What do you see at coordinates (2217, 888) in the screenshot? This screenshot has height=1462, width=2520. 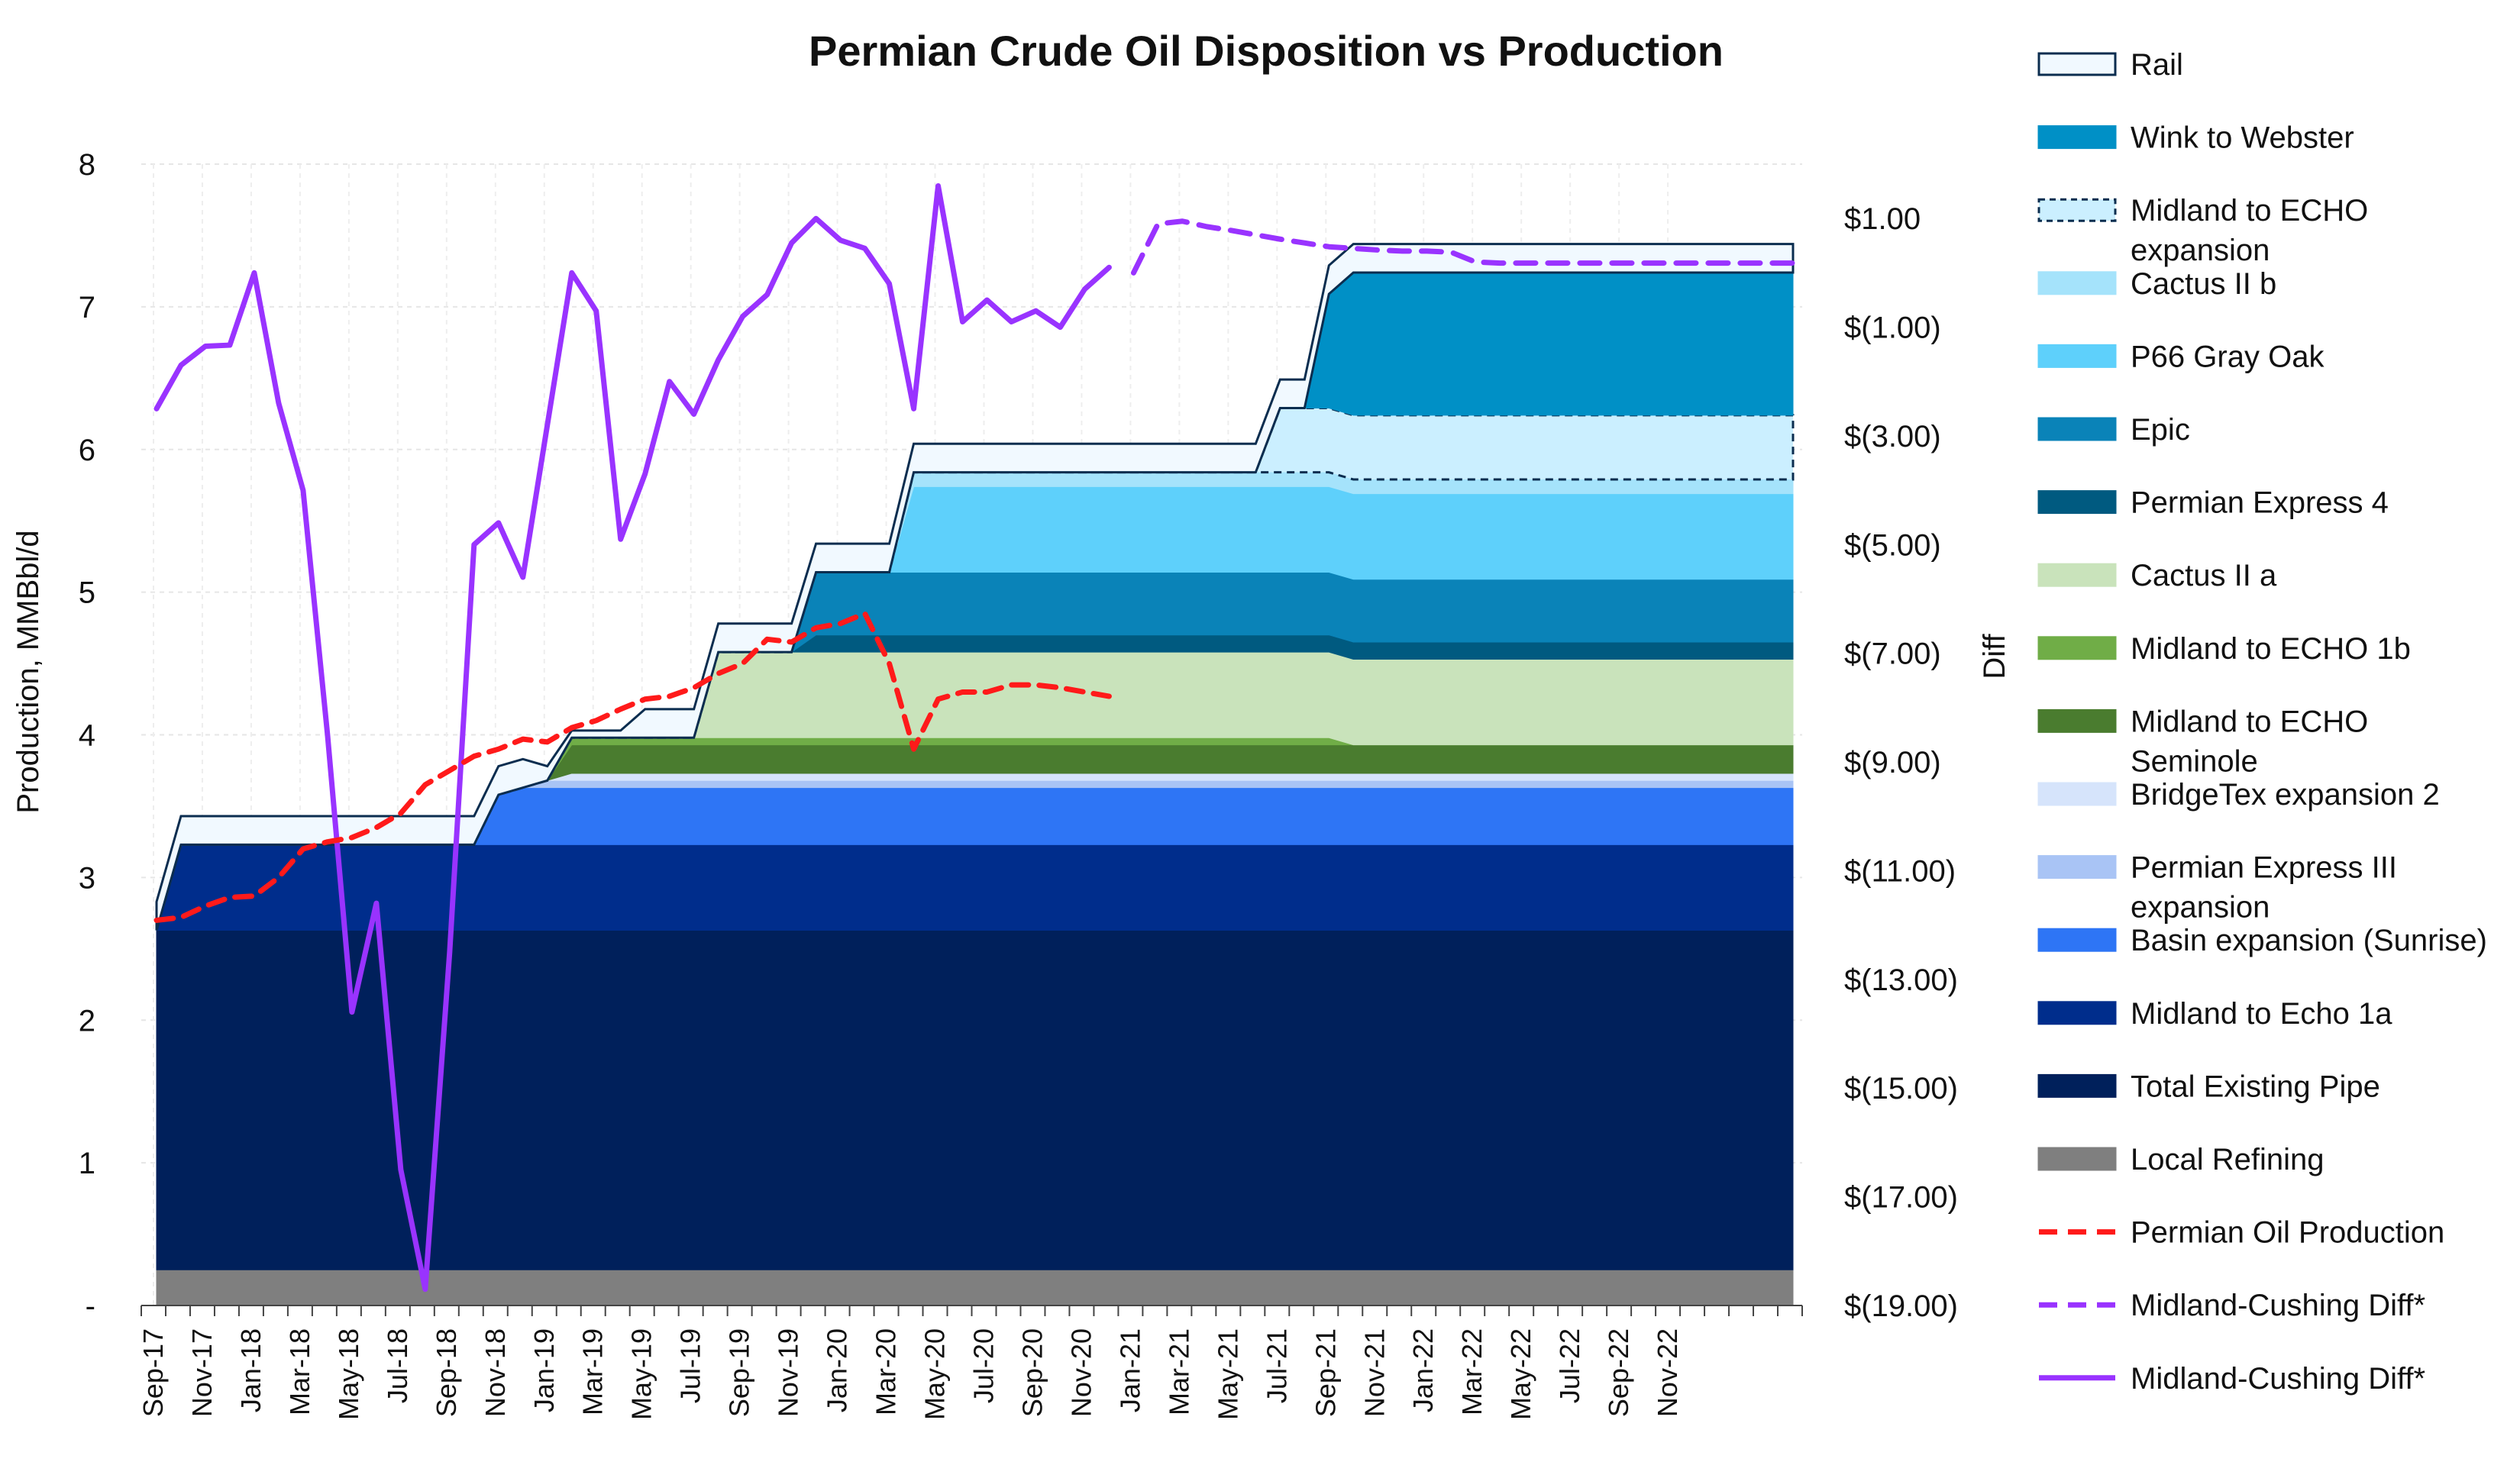 I see `legend-item: Permian Express III expansion` at bounding box center [2217, 888].